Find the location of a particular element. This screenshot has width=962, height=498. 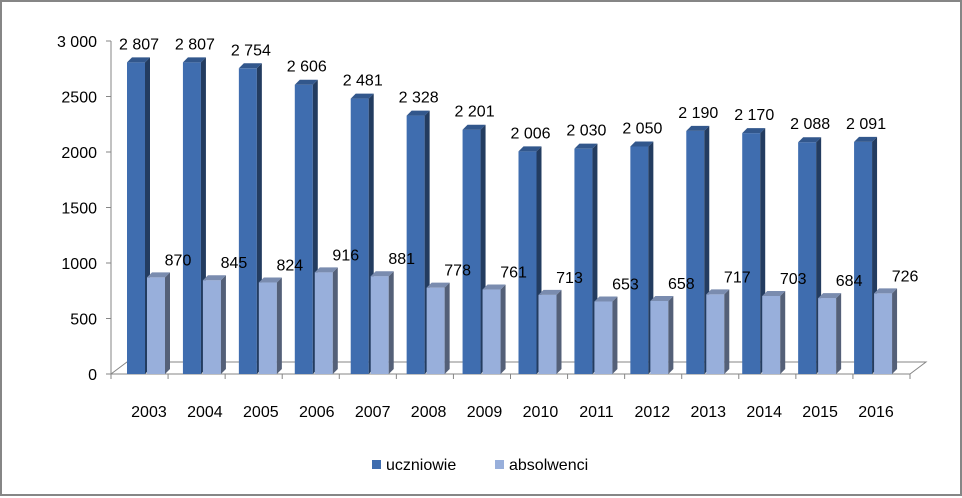

y-tick-label: 0 is located at coordinates (92, 375).